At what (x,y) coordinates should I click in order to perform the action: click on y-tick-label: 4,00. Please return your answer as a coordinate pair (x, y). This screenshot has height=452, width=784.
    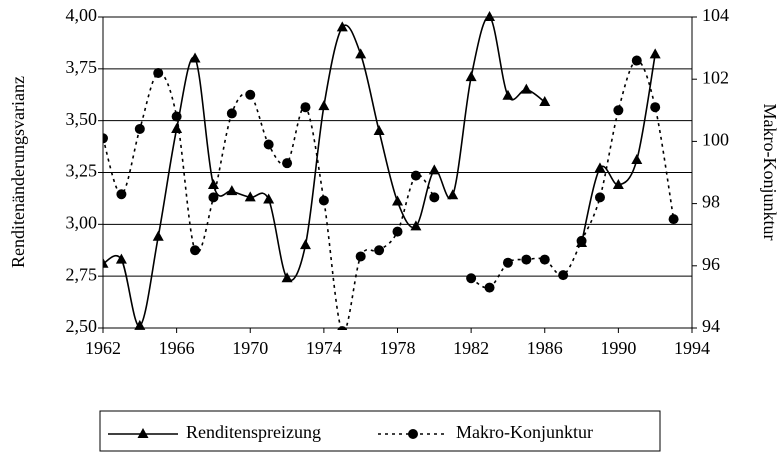
    Looking at the image, I should click on (82, 15).